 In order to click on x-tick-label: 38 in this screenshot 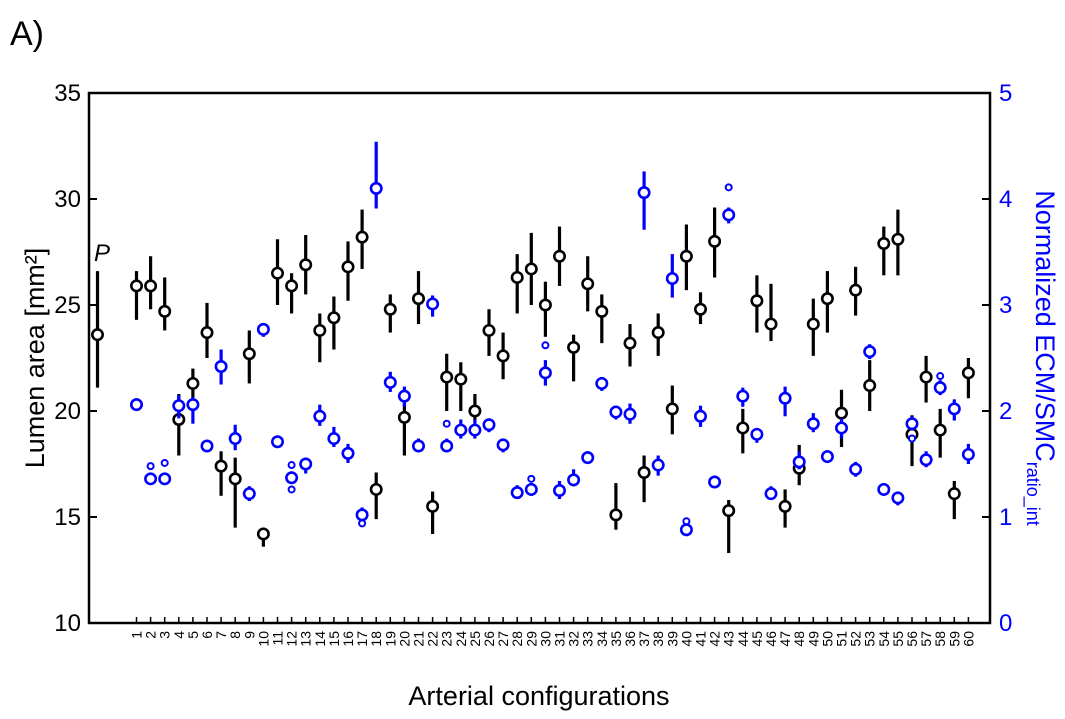, I will do `click(658, 639)`.